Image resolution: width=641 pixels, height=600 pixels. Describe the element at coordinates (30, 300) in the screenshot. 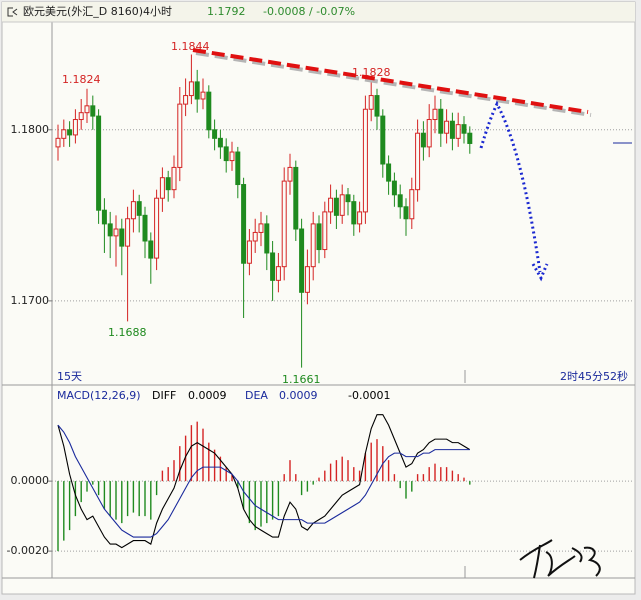

I see `y-tick-label: 1.1700` at that location.